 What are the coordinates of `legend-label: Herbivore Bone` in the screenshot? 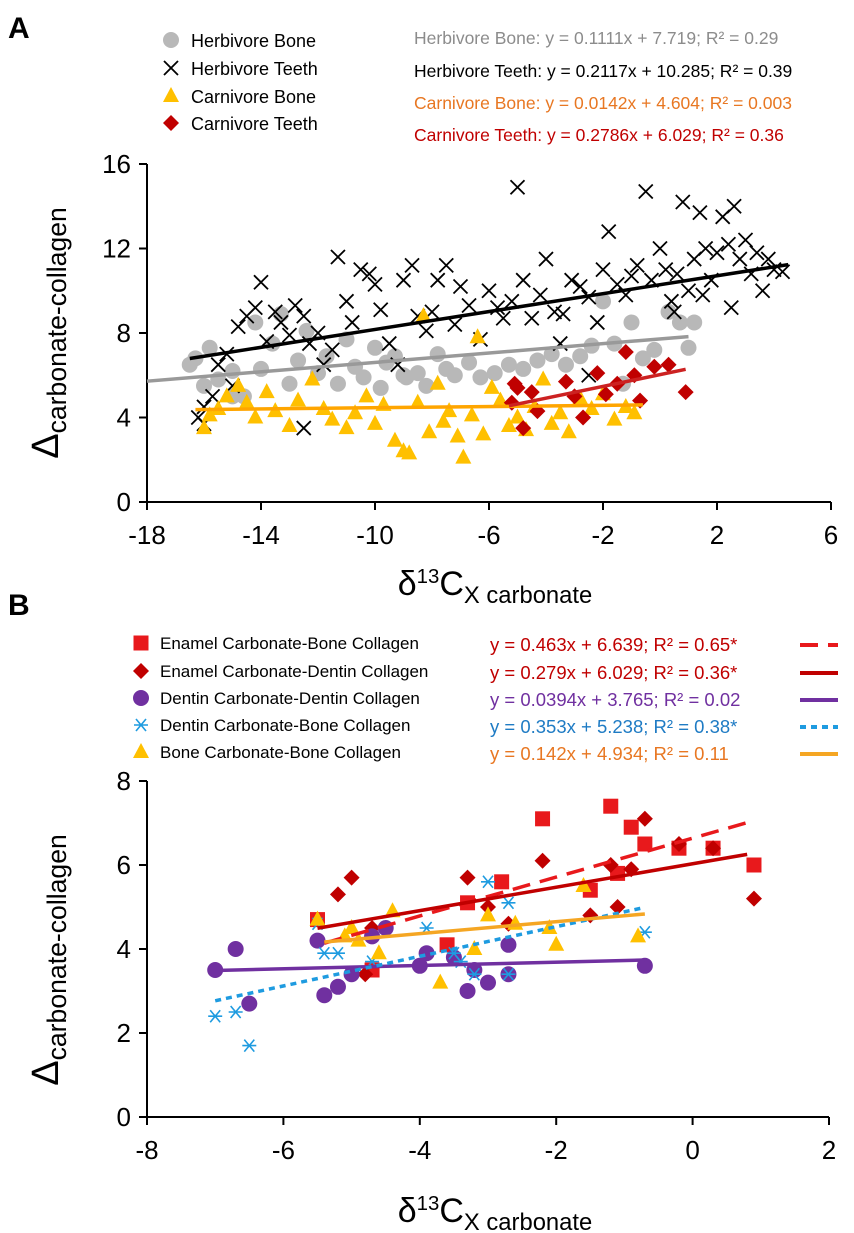 It's located at (253, 41).